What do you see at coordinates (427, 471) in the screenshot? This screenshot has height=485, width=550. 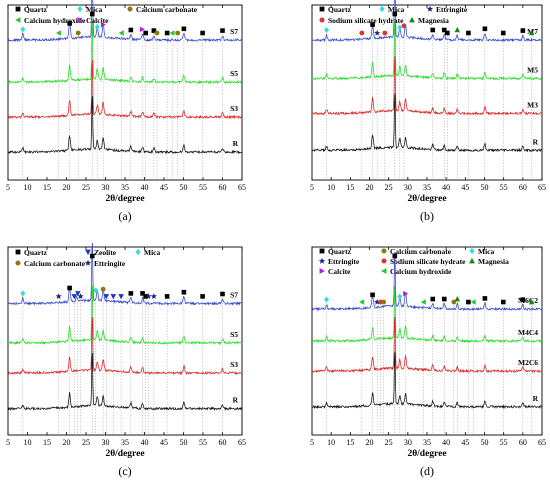 I see `panel-label: (d)` at bounding box center [427, 471].